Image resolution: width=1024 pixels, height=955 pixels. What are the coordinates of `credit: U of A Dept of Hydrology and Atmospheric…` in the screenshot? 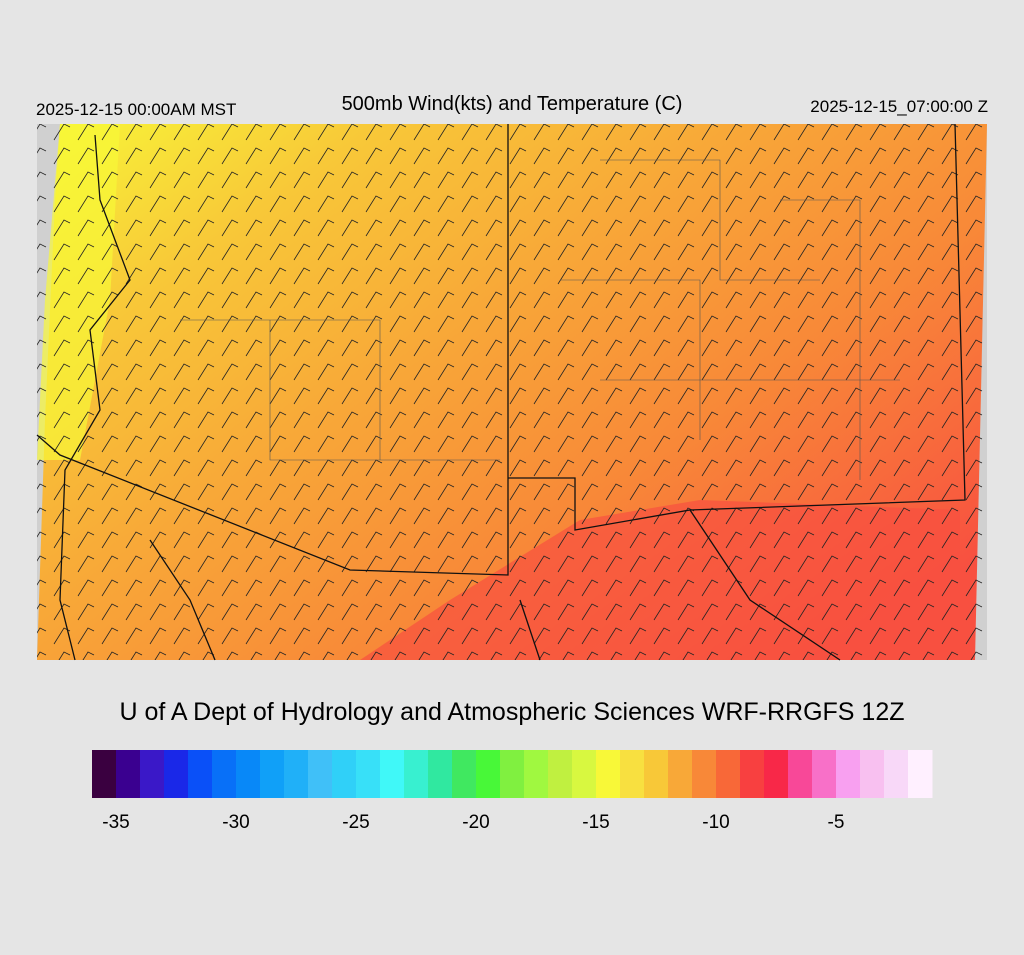 It's located at (511, 712).